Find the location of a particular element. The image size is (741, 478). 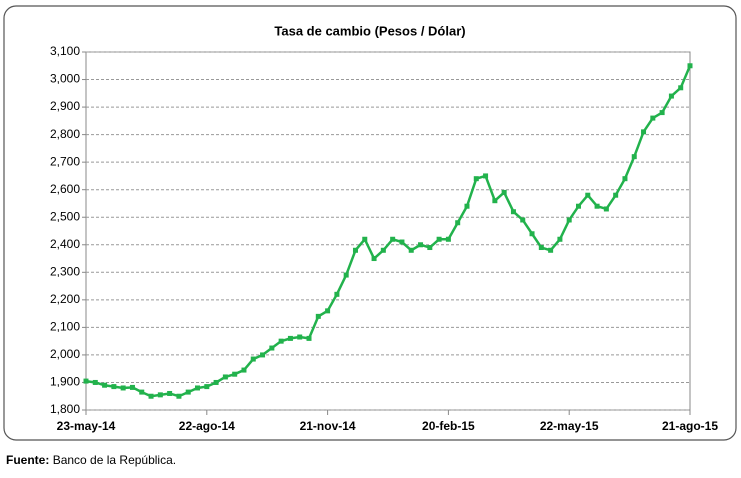

x-tick-label: 22-may-15 is located at coordinates (569, 426).